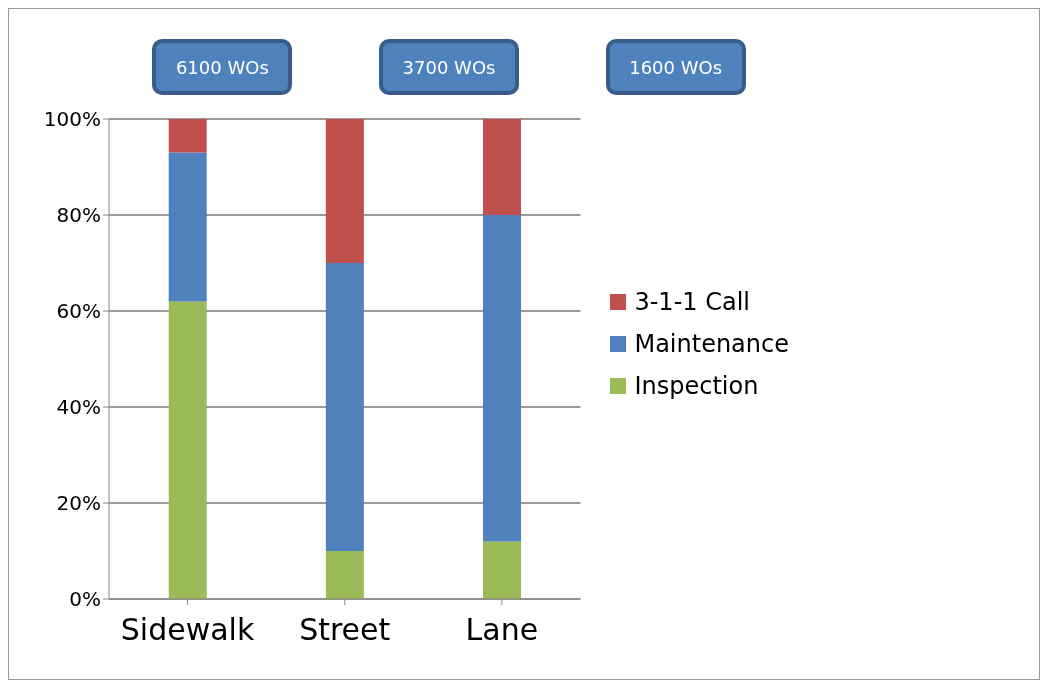  I want to click on y-tick-label: 40%, so click(78, 407).